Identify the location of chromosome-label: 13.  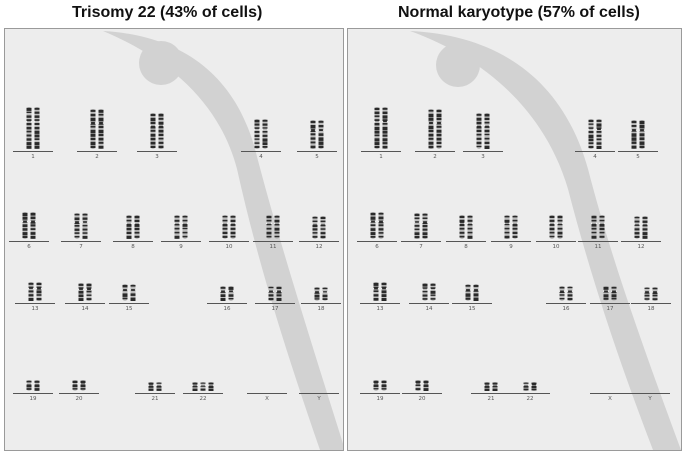
(35, 309).